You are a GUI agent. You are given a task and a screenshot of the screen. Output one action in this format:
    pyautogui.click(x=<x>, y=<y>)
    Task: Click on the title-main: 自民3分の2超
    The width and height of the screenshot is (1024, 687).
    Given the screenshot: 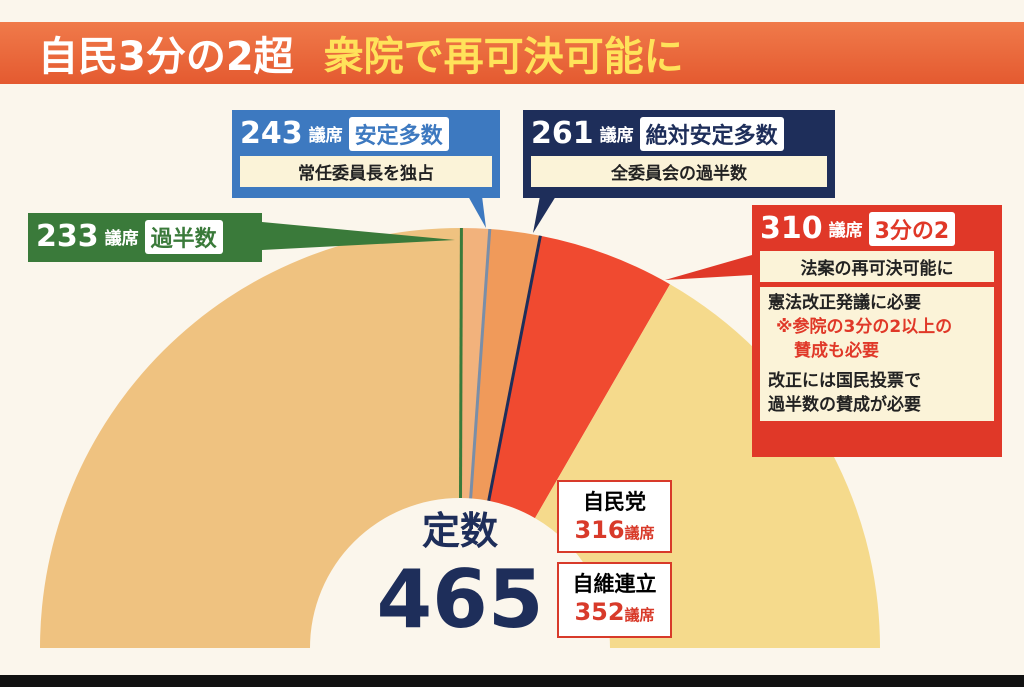 What is the action you would take?
    pyautogui.click(x=166, y=57)
    